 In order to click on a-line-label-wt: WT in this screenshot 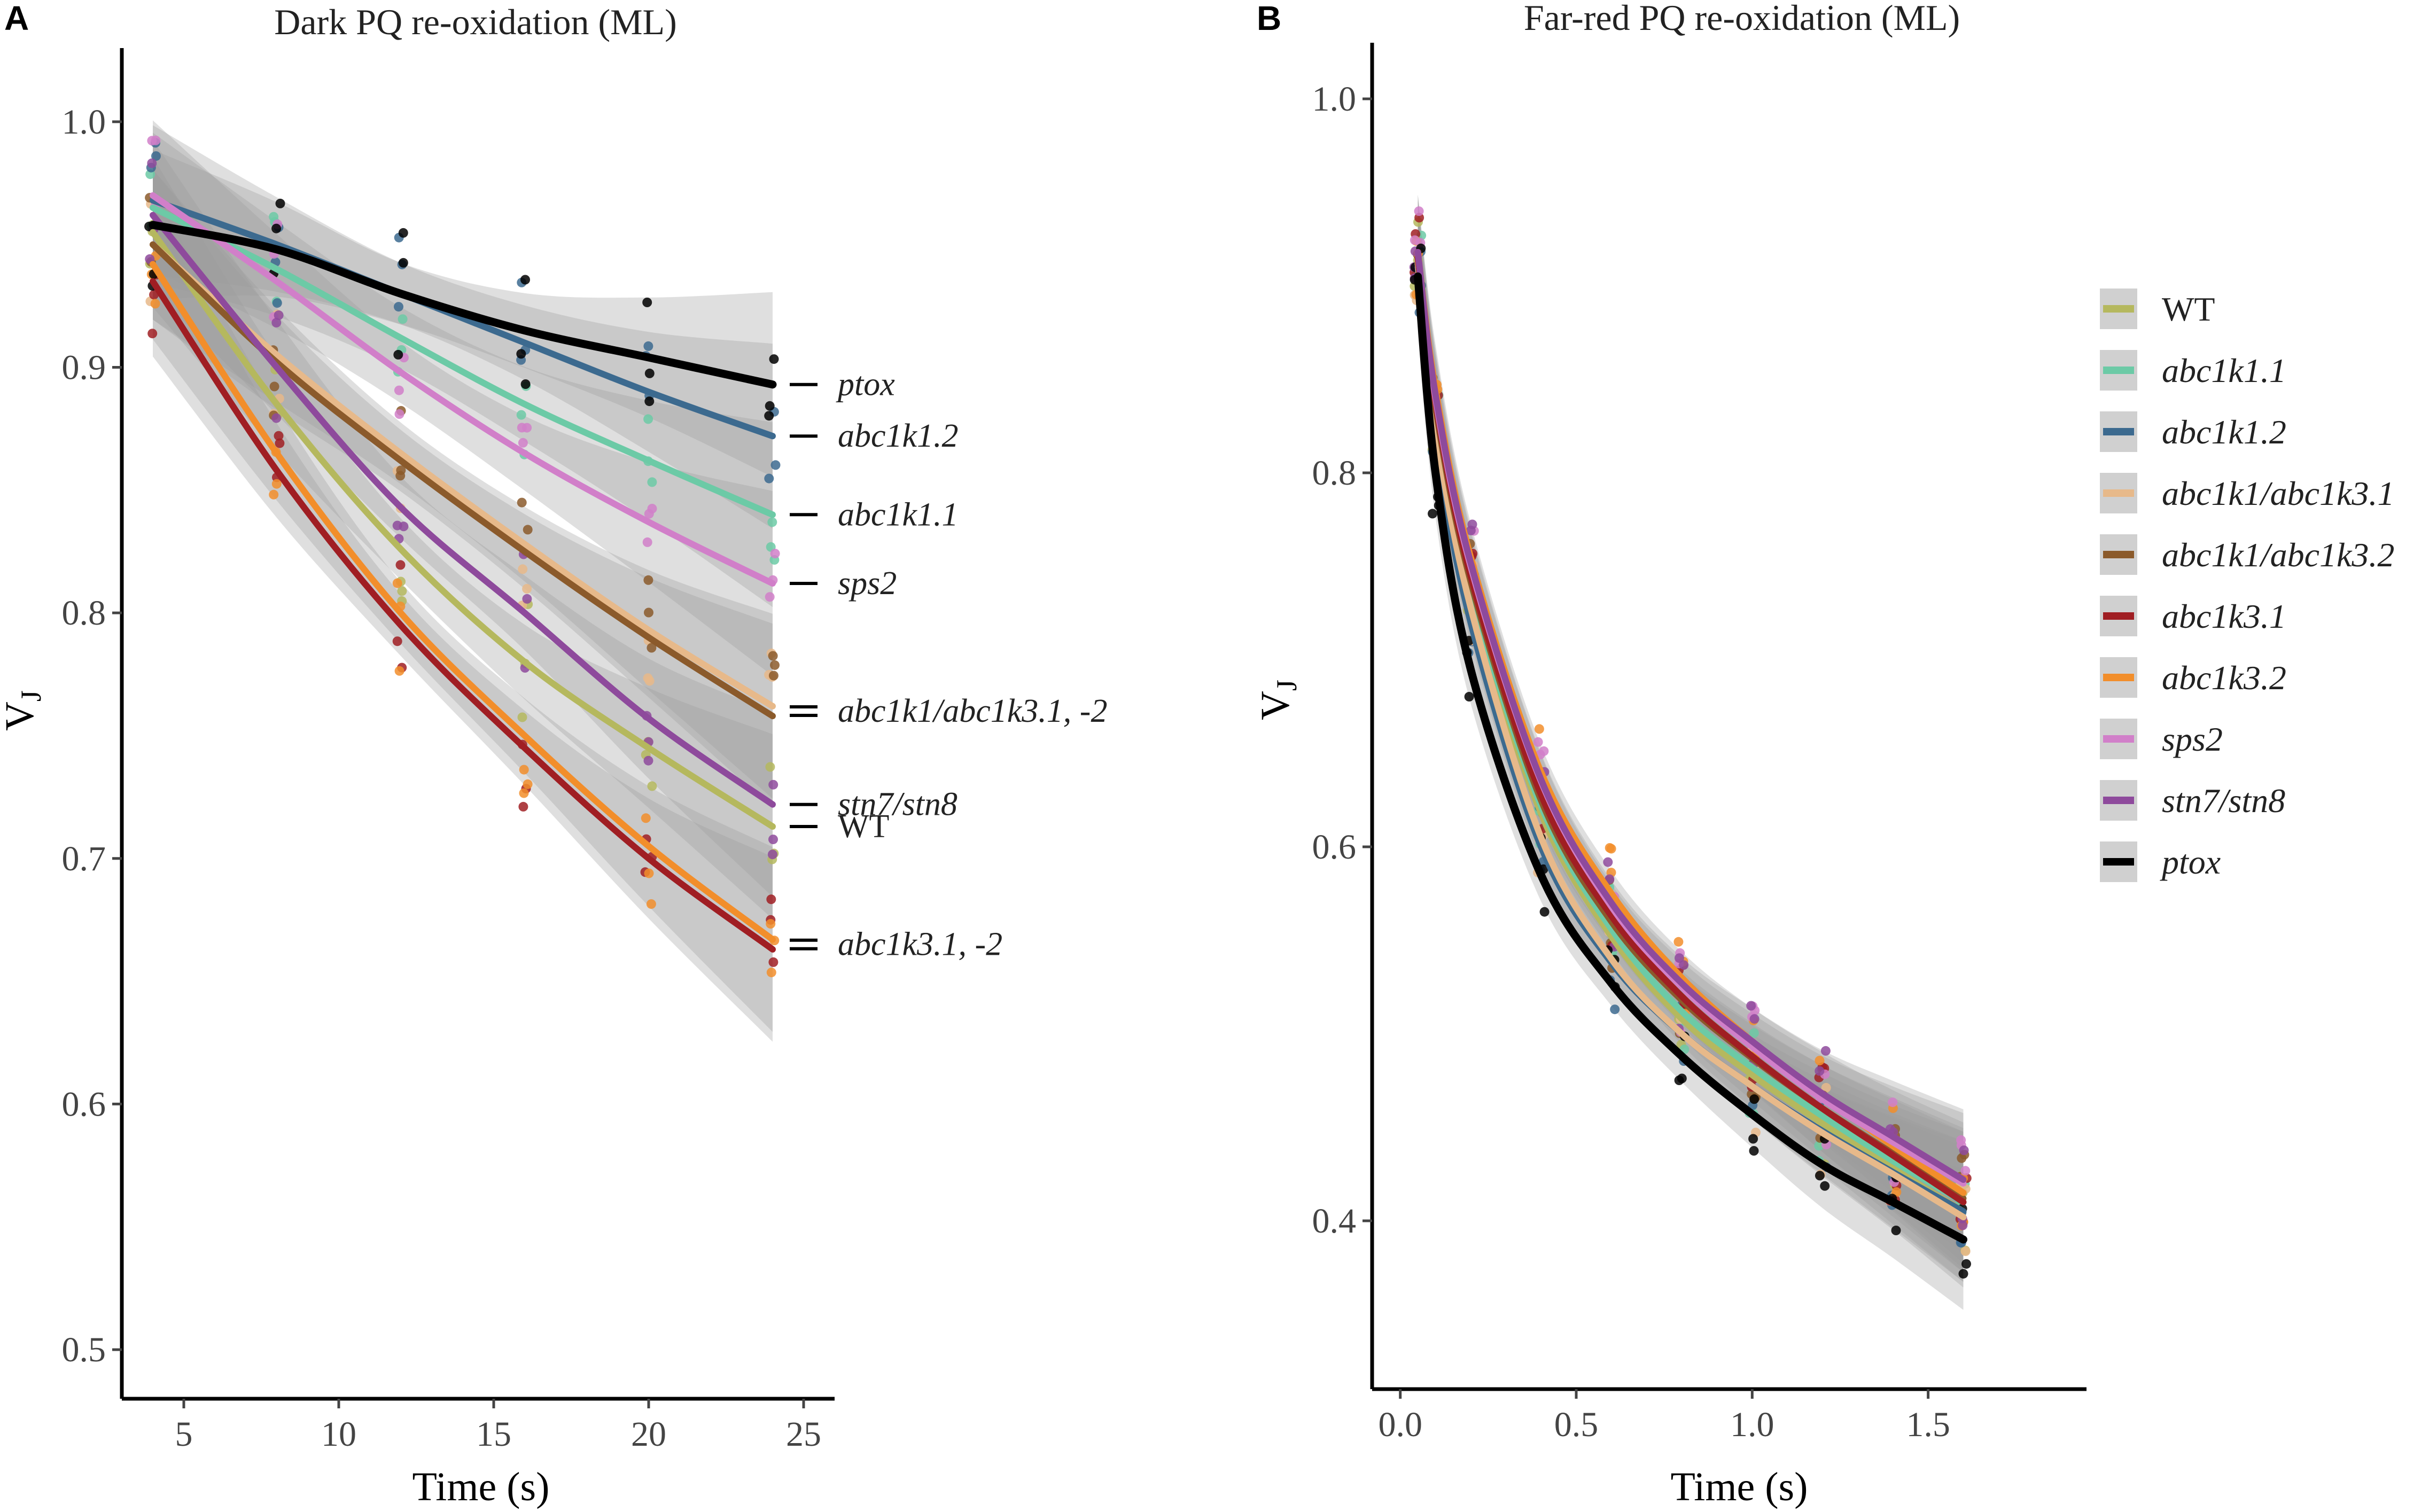, I will do `click(864, 826)`.